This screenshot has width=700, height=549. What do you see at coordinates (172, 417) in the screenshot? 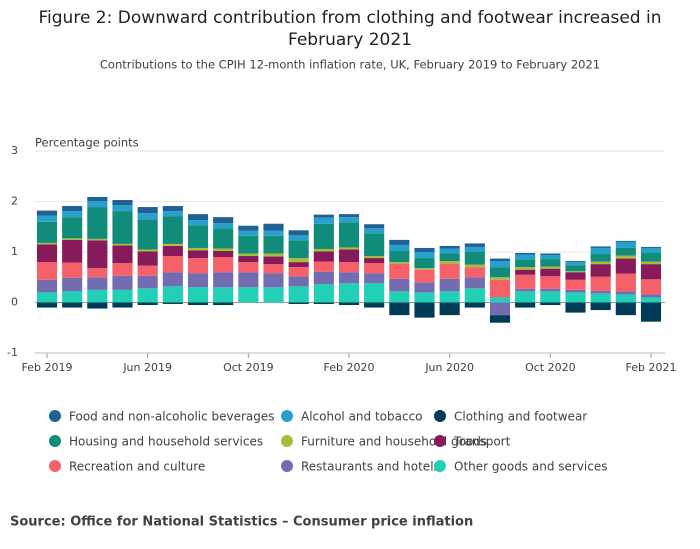
I see `legend-label: Food and non-alcoholic beverages` at bounding box center [172, 417].